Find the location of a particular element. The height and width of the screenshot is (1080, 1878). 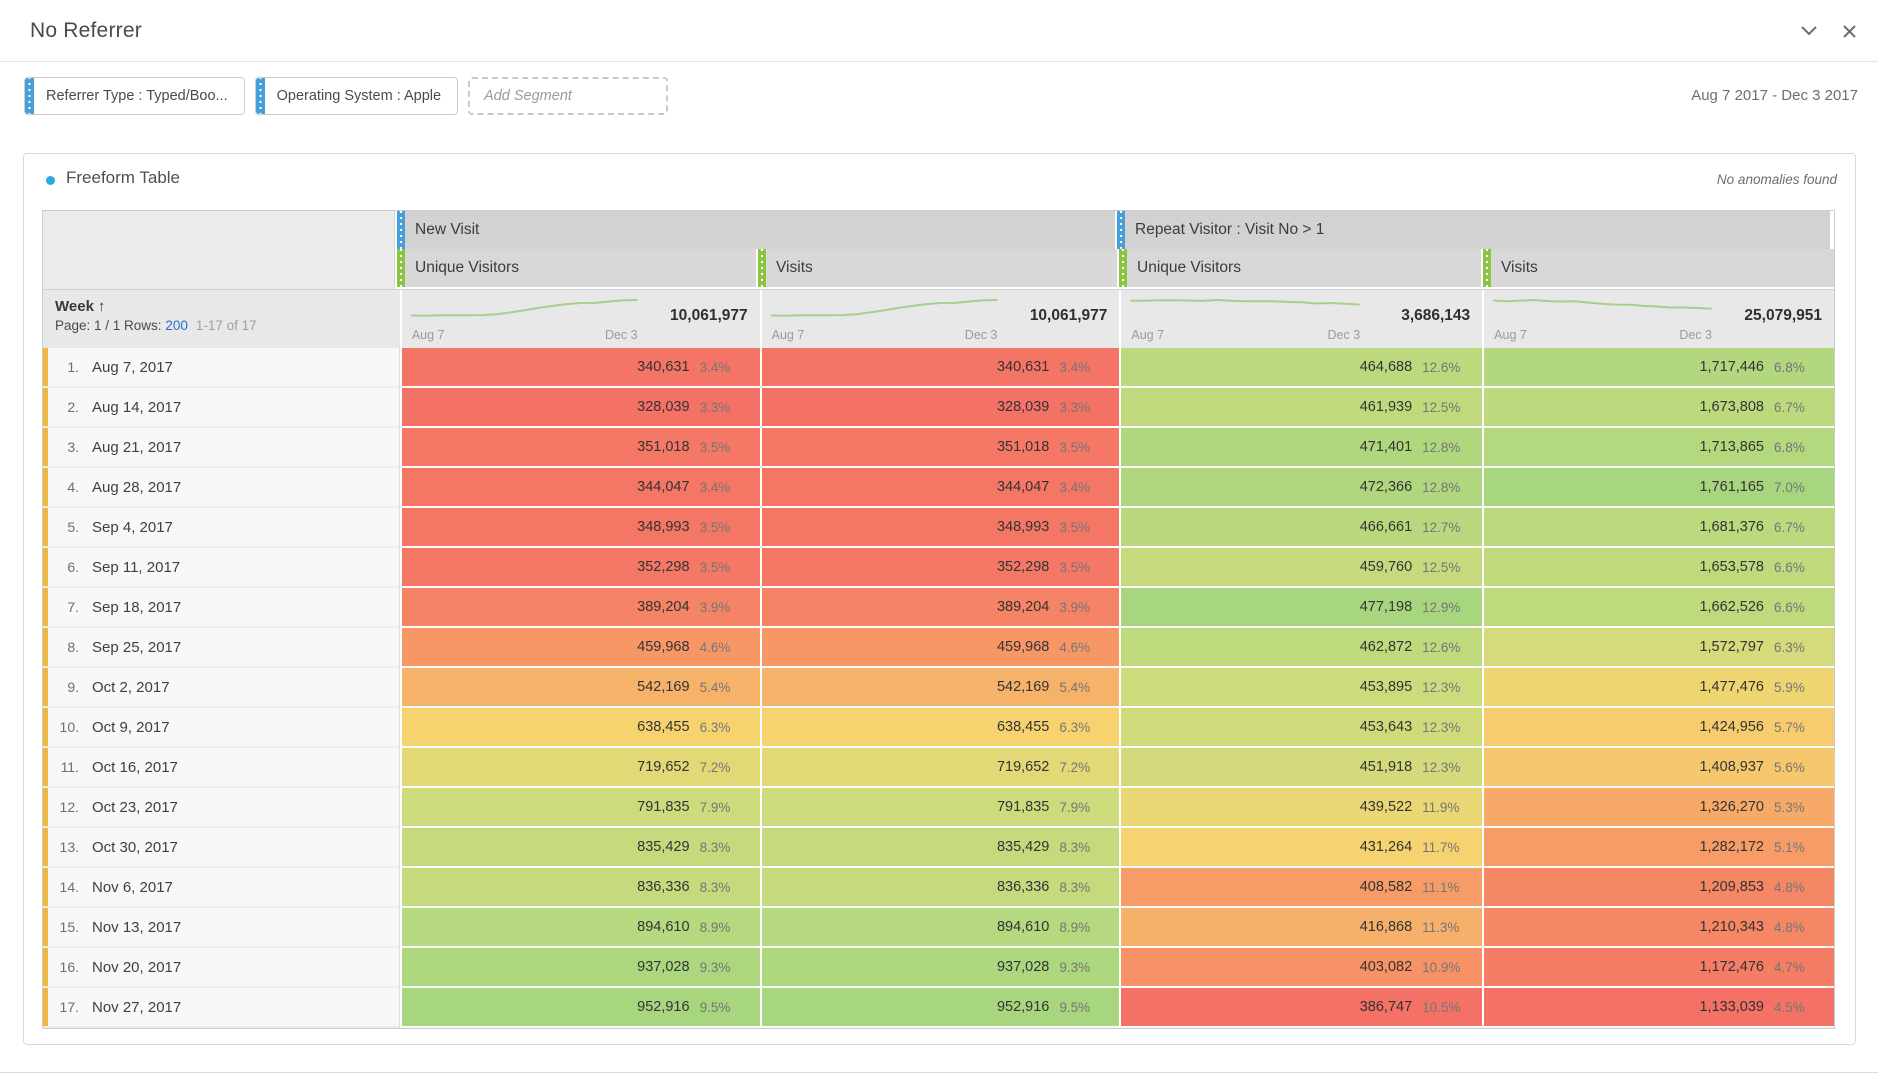

data-cell-r2-c1: 328,039 3.3% is located at coordinates (579, 408).